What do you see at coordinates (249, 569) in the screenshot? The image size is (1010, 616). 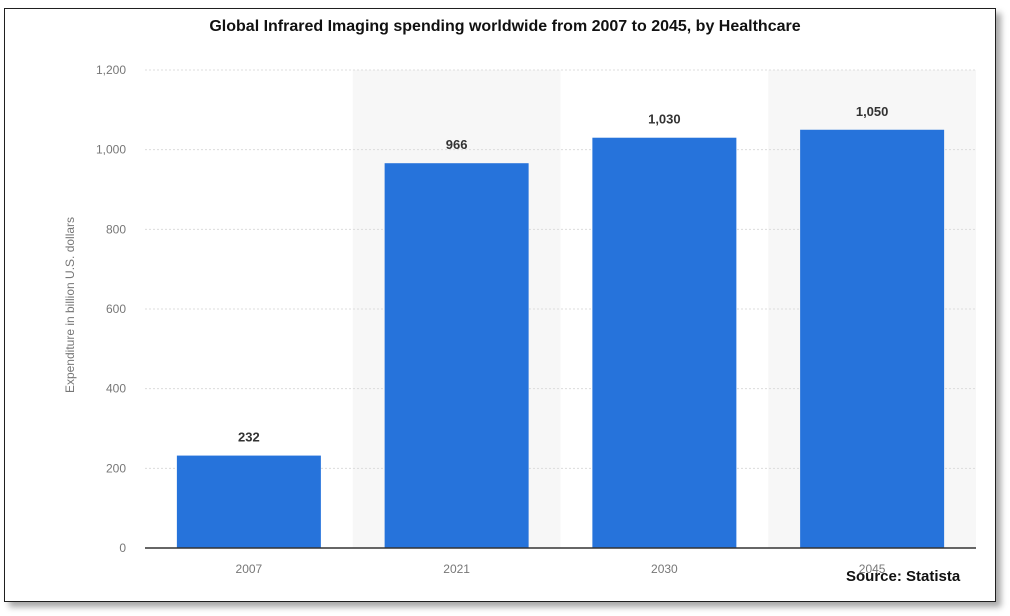 I see `x-tick-label: 2007` at bounding box center [249, 569].